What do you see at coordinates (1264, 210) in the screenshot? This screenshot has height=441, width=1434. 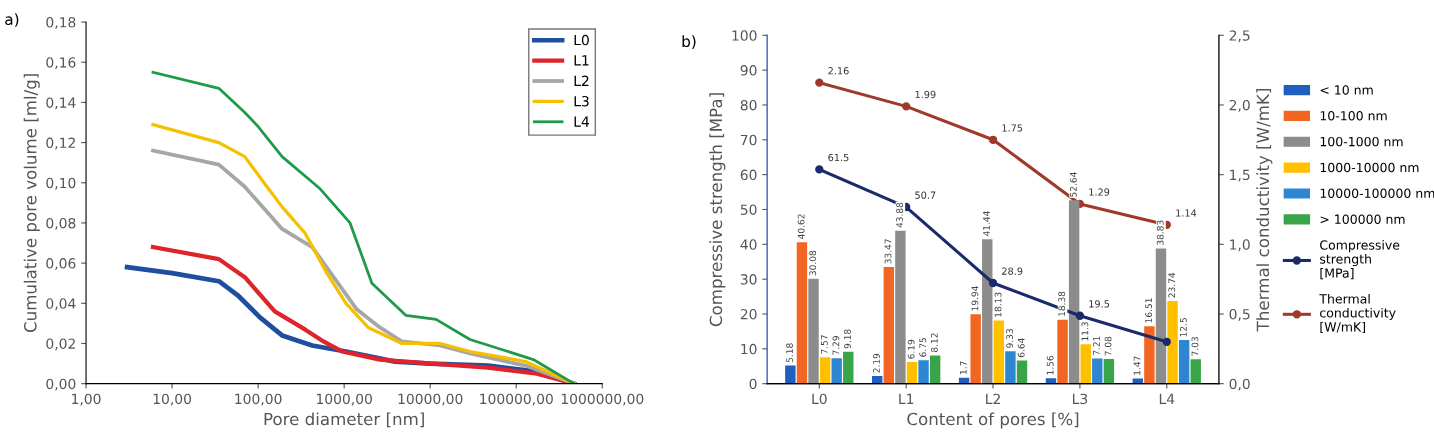 I see `y2-axis-title: Thermal conductivity [W/mK]` at bounding box center [1264, 210].